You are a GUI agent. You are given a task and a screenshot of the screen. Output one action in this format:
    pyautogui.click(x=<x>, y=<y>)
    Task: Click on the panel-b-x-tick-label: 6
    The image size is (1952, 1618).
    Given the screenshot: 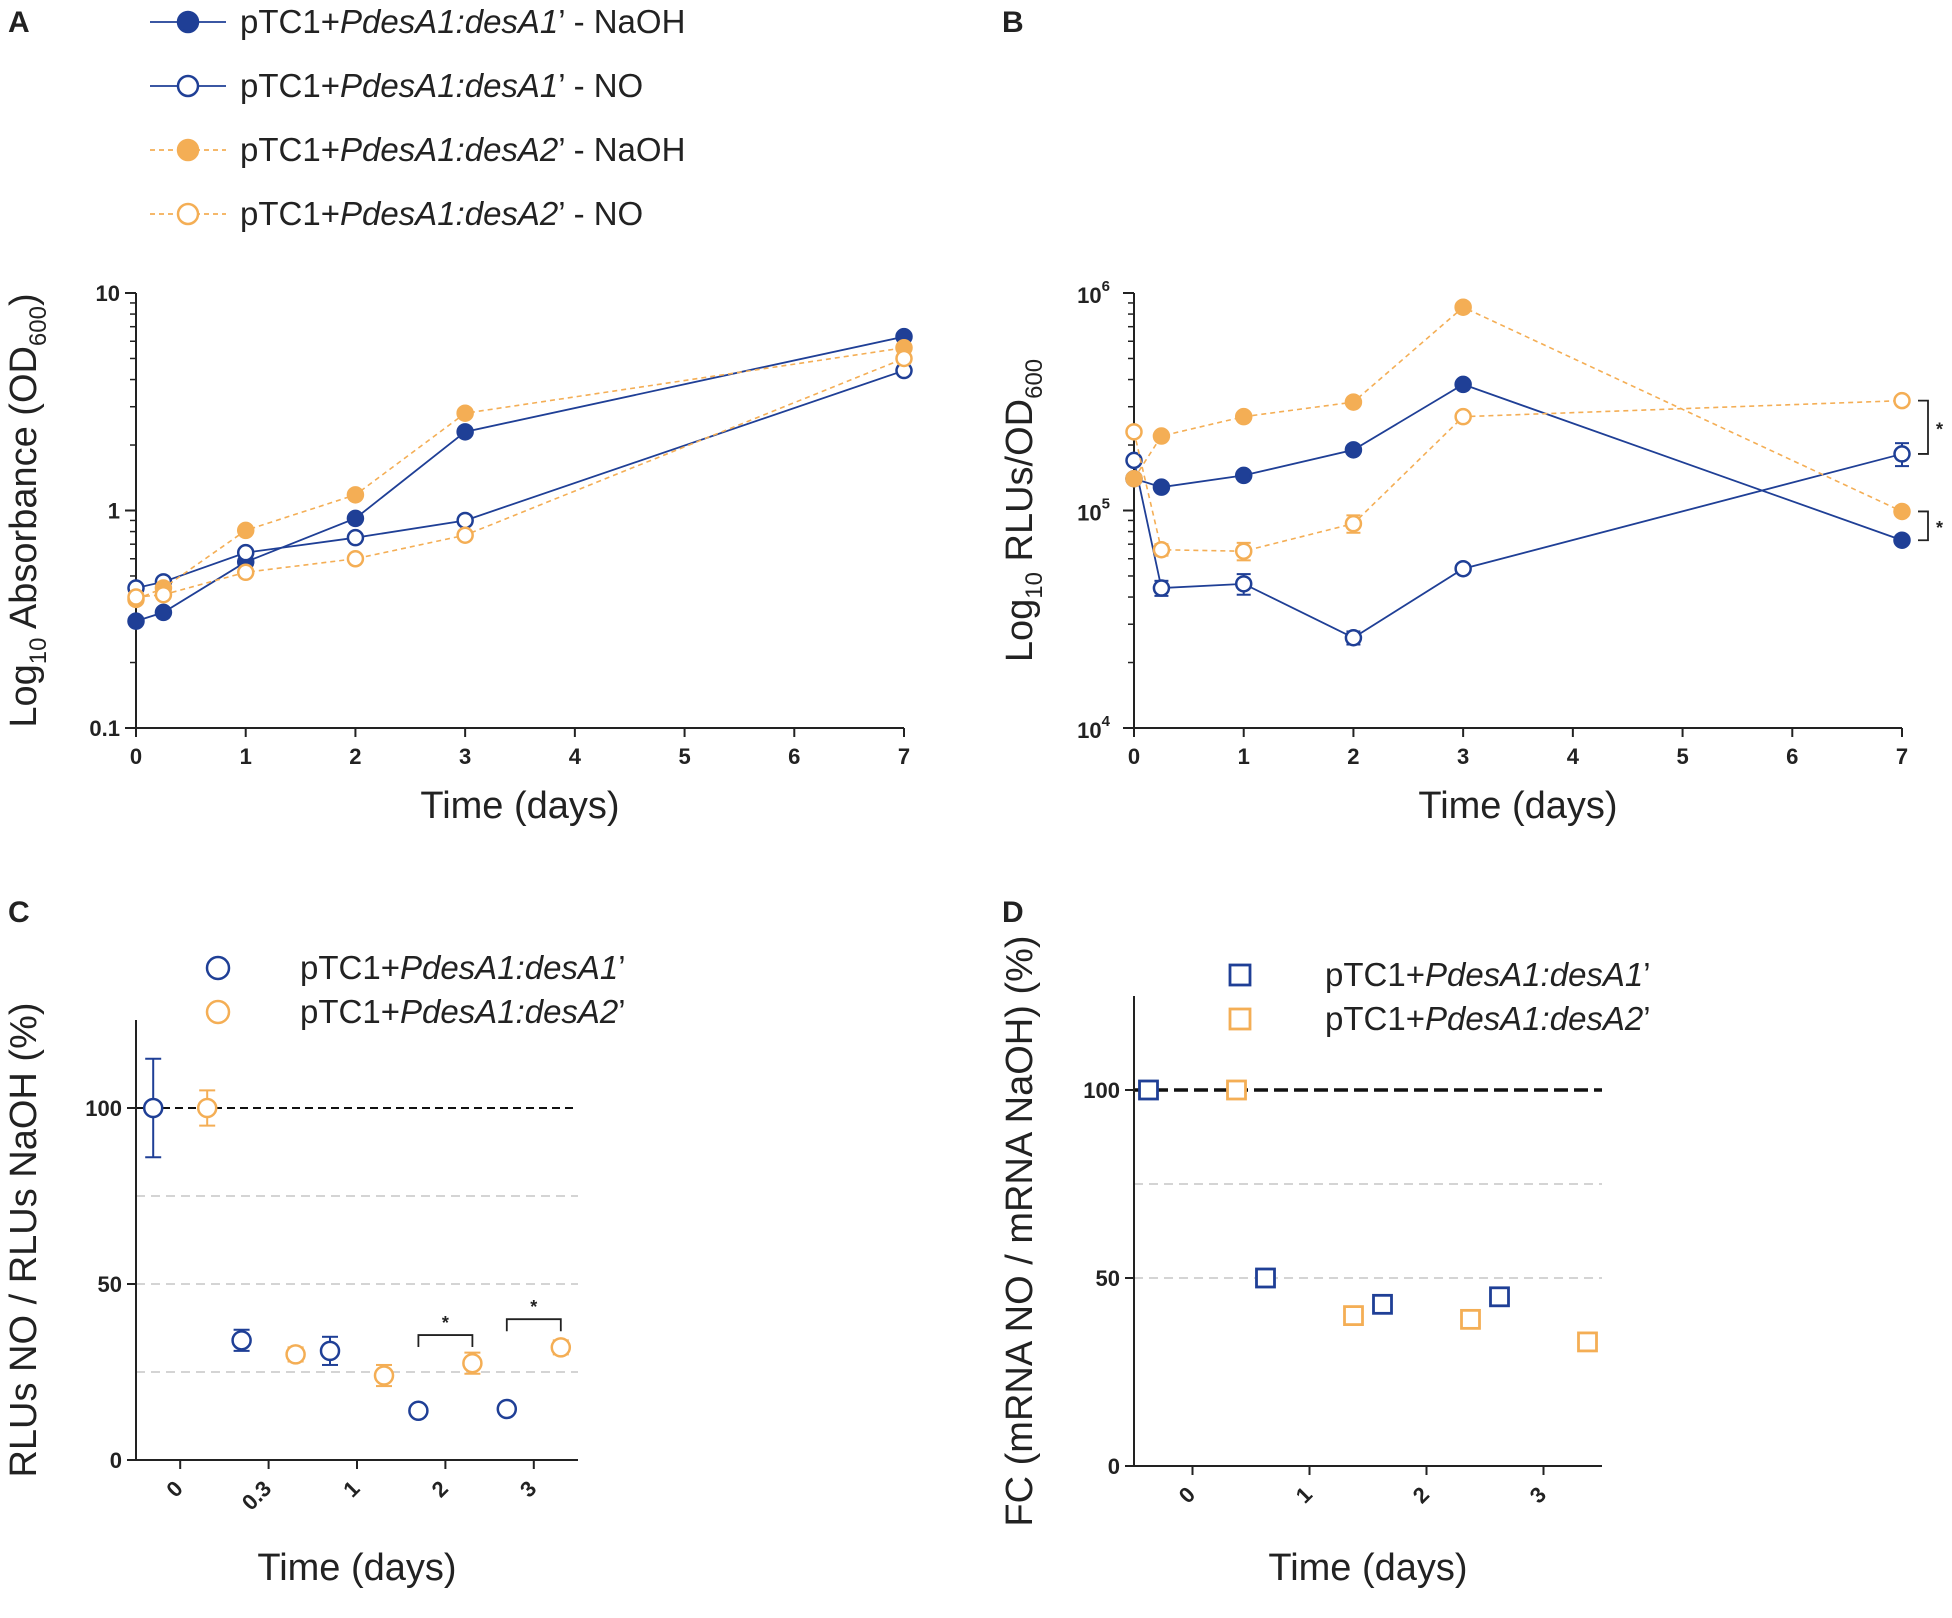 What is the action you would take?
    pyautogui.click(x=1792, y=756)
    